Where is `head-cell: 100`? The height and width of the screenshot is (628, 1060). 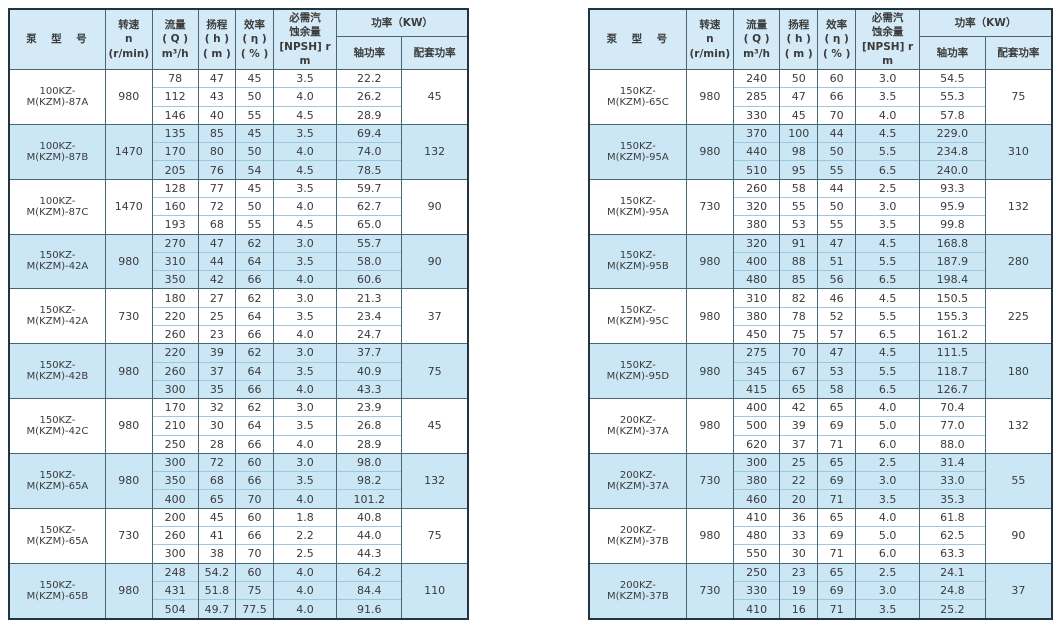 head-cell: 100 is located at coordinates (799, 133).